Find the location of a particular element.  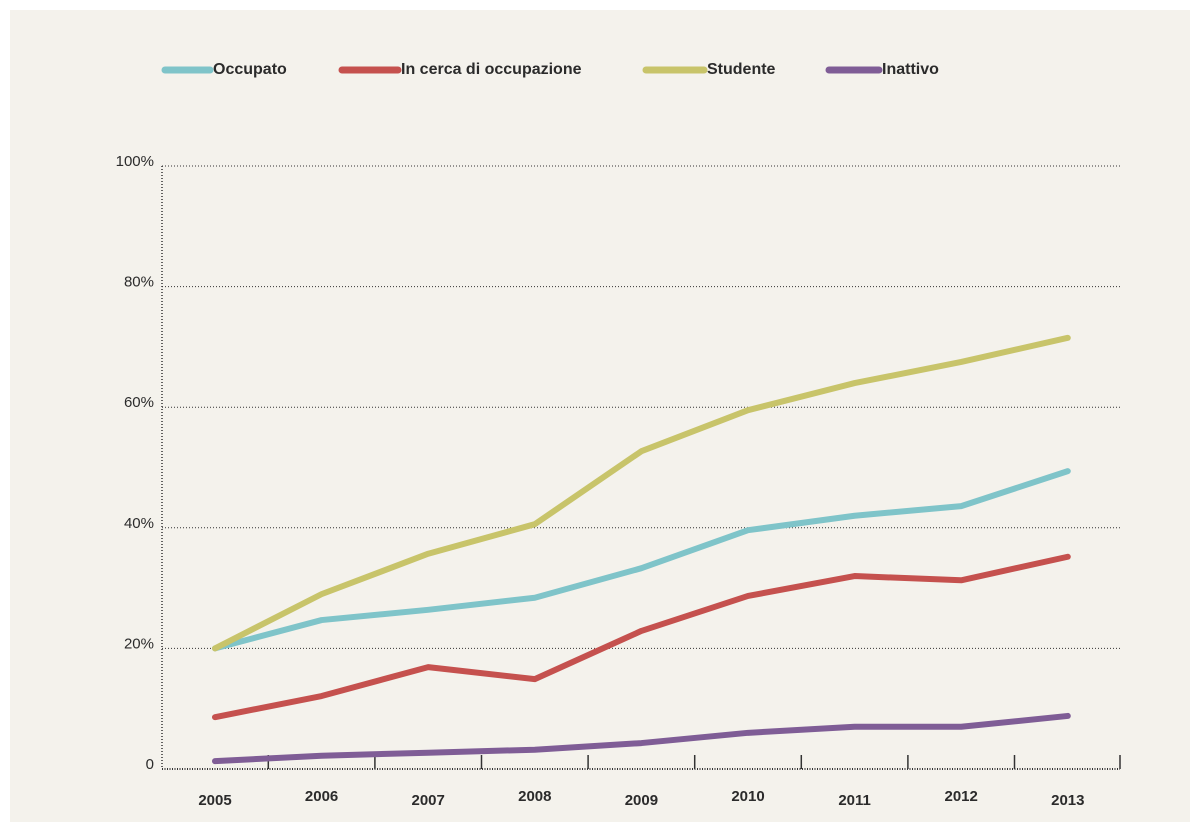

y-tick-label: 40% is located at coordinates (139, 523).